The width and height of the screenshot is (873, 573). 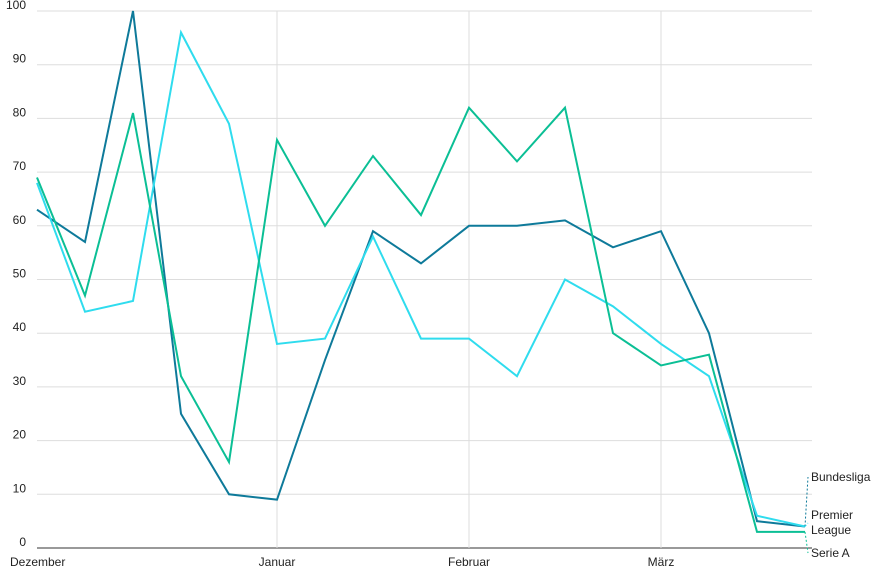 I want to click on y-tick-label: 50, so click(x=20, y=274).